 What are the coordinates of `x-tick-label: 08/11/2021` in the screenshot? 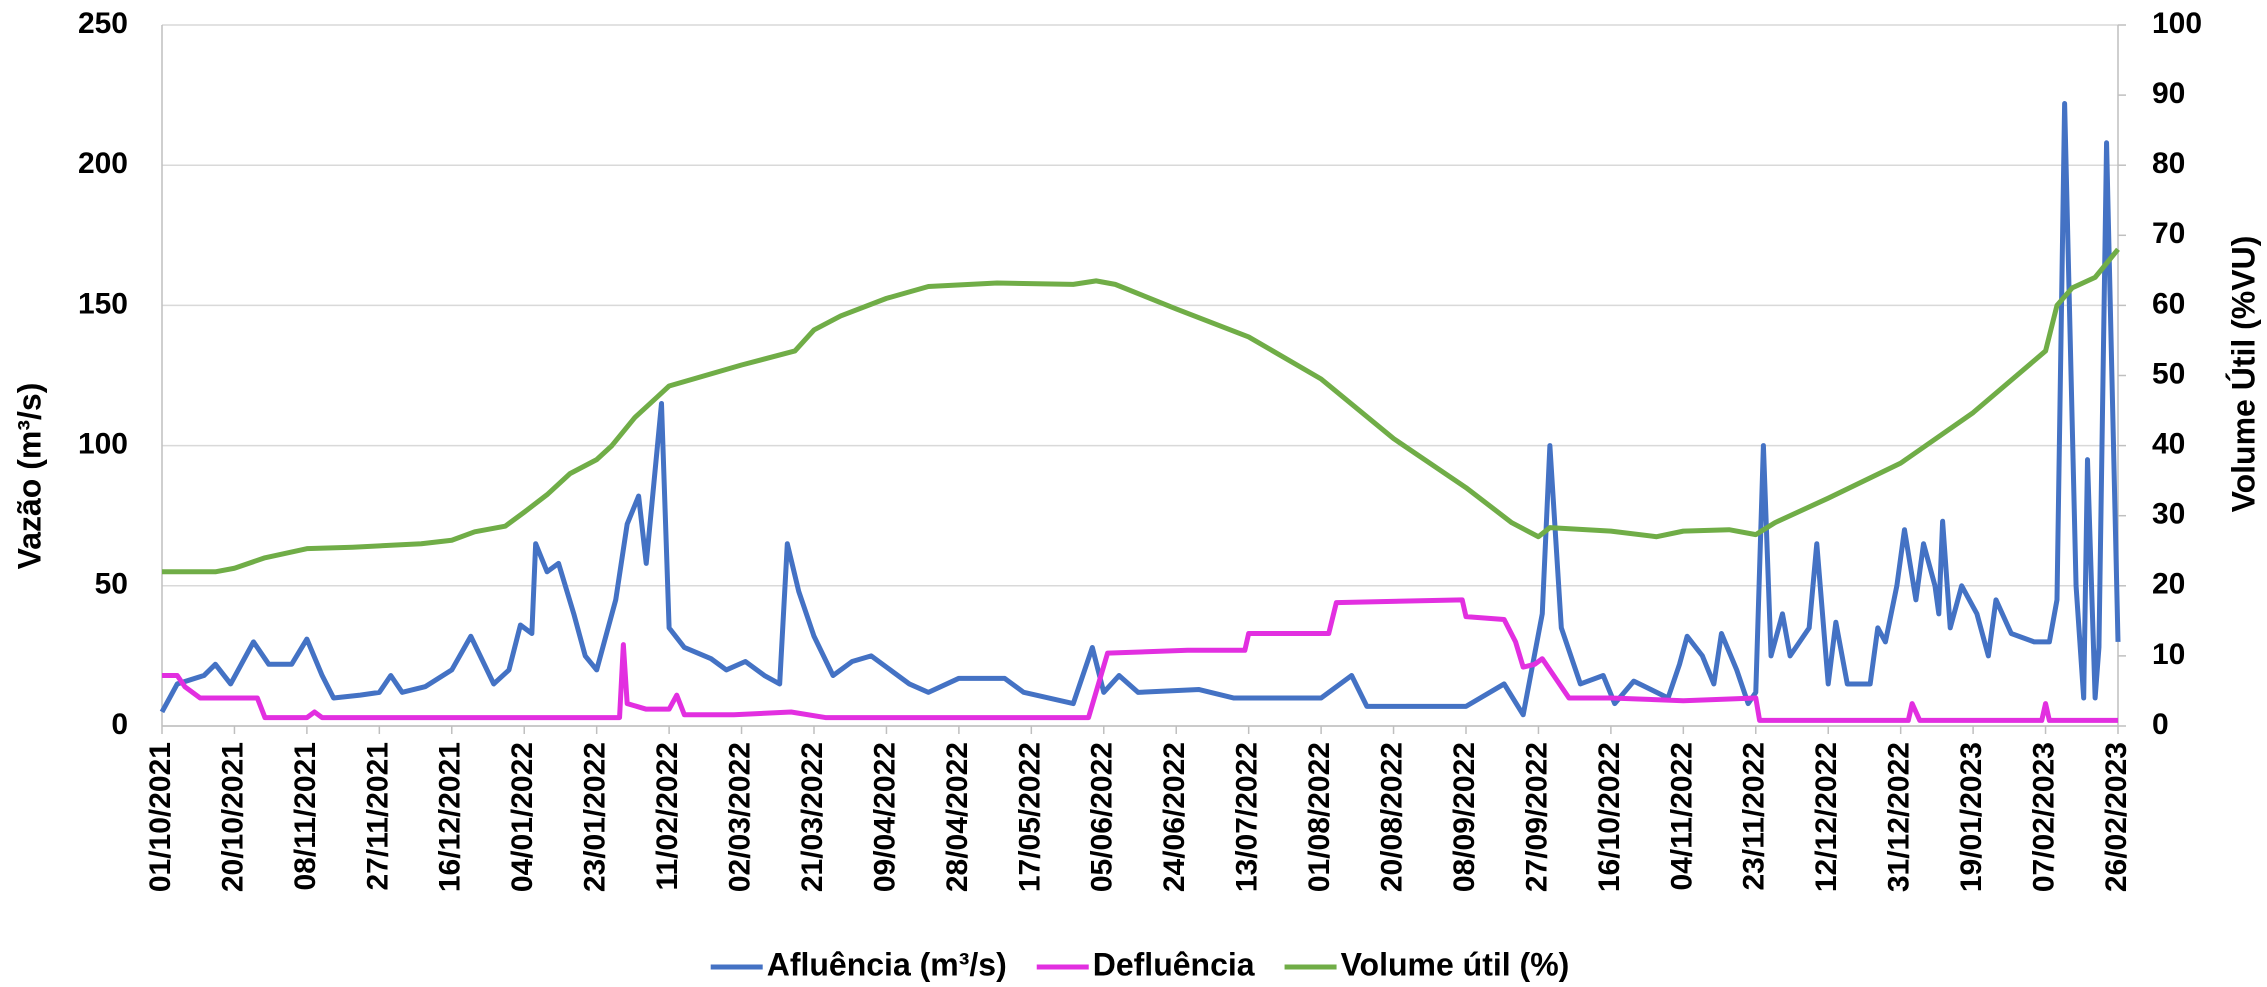 It's located at (305, 816).